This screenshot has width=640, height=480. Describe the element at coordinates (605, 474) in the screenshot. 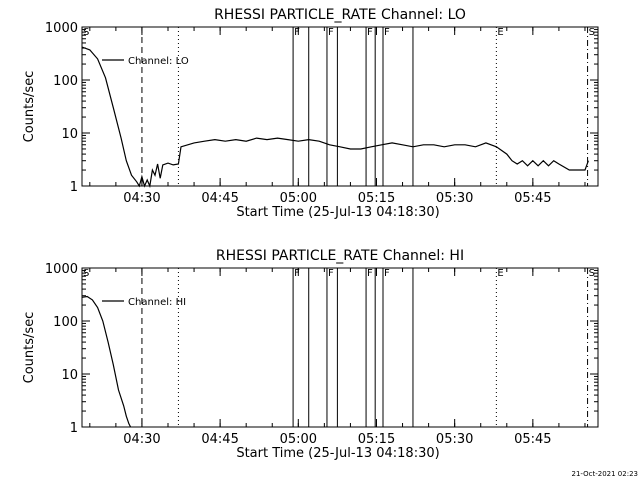

I see `footer-timestamp: 21-Oct-2021 02:23` at that location.